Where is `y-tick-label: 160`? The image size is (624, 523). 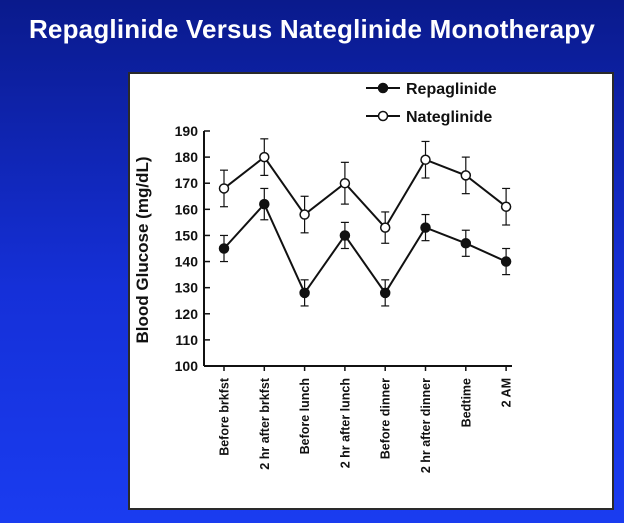
y-tick-label: 160 is located at coordinates (187, 209).